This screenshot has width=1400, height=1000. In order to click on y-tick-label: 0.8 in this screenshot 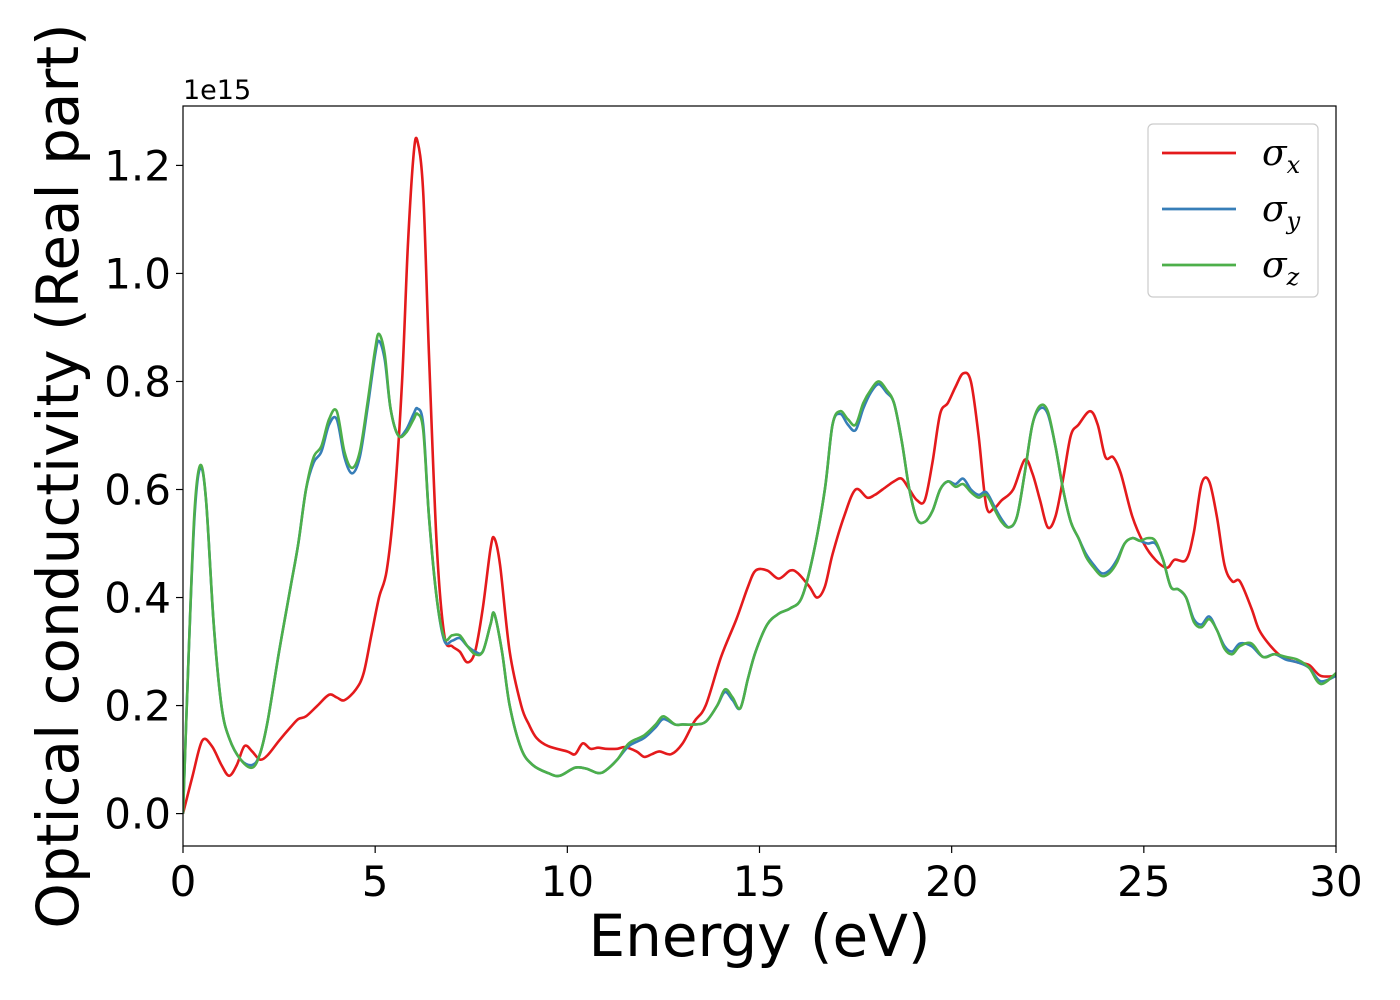, I will do `click(137, 381)`.